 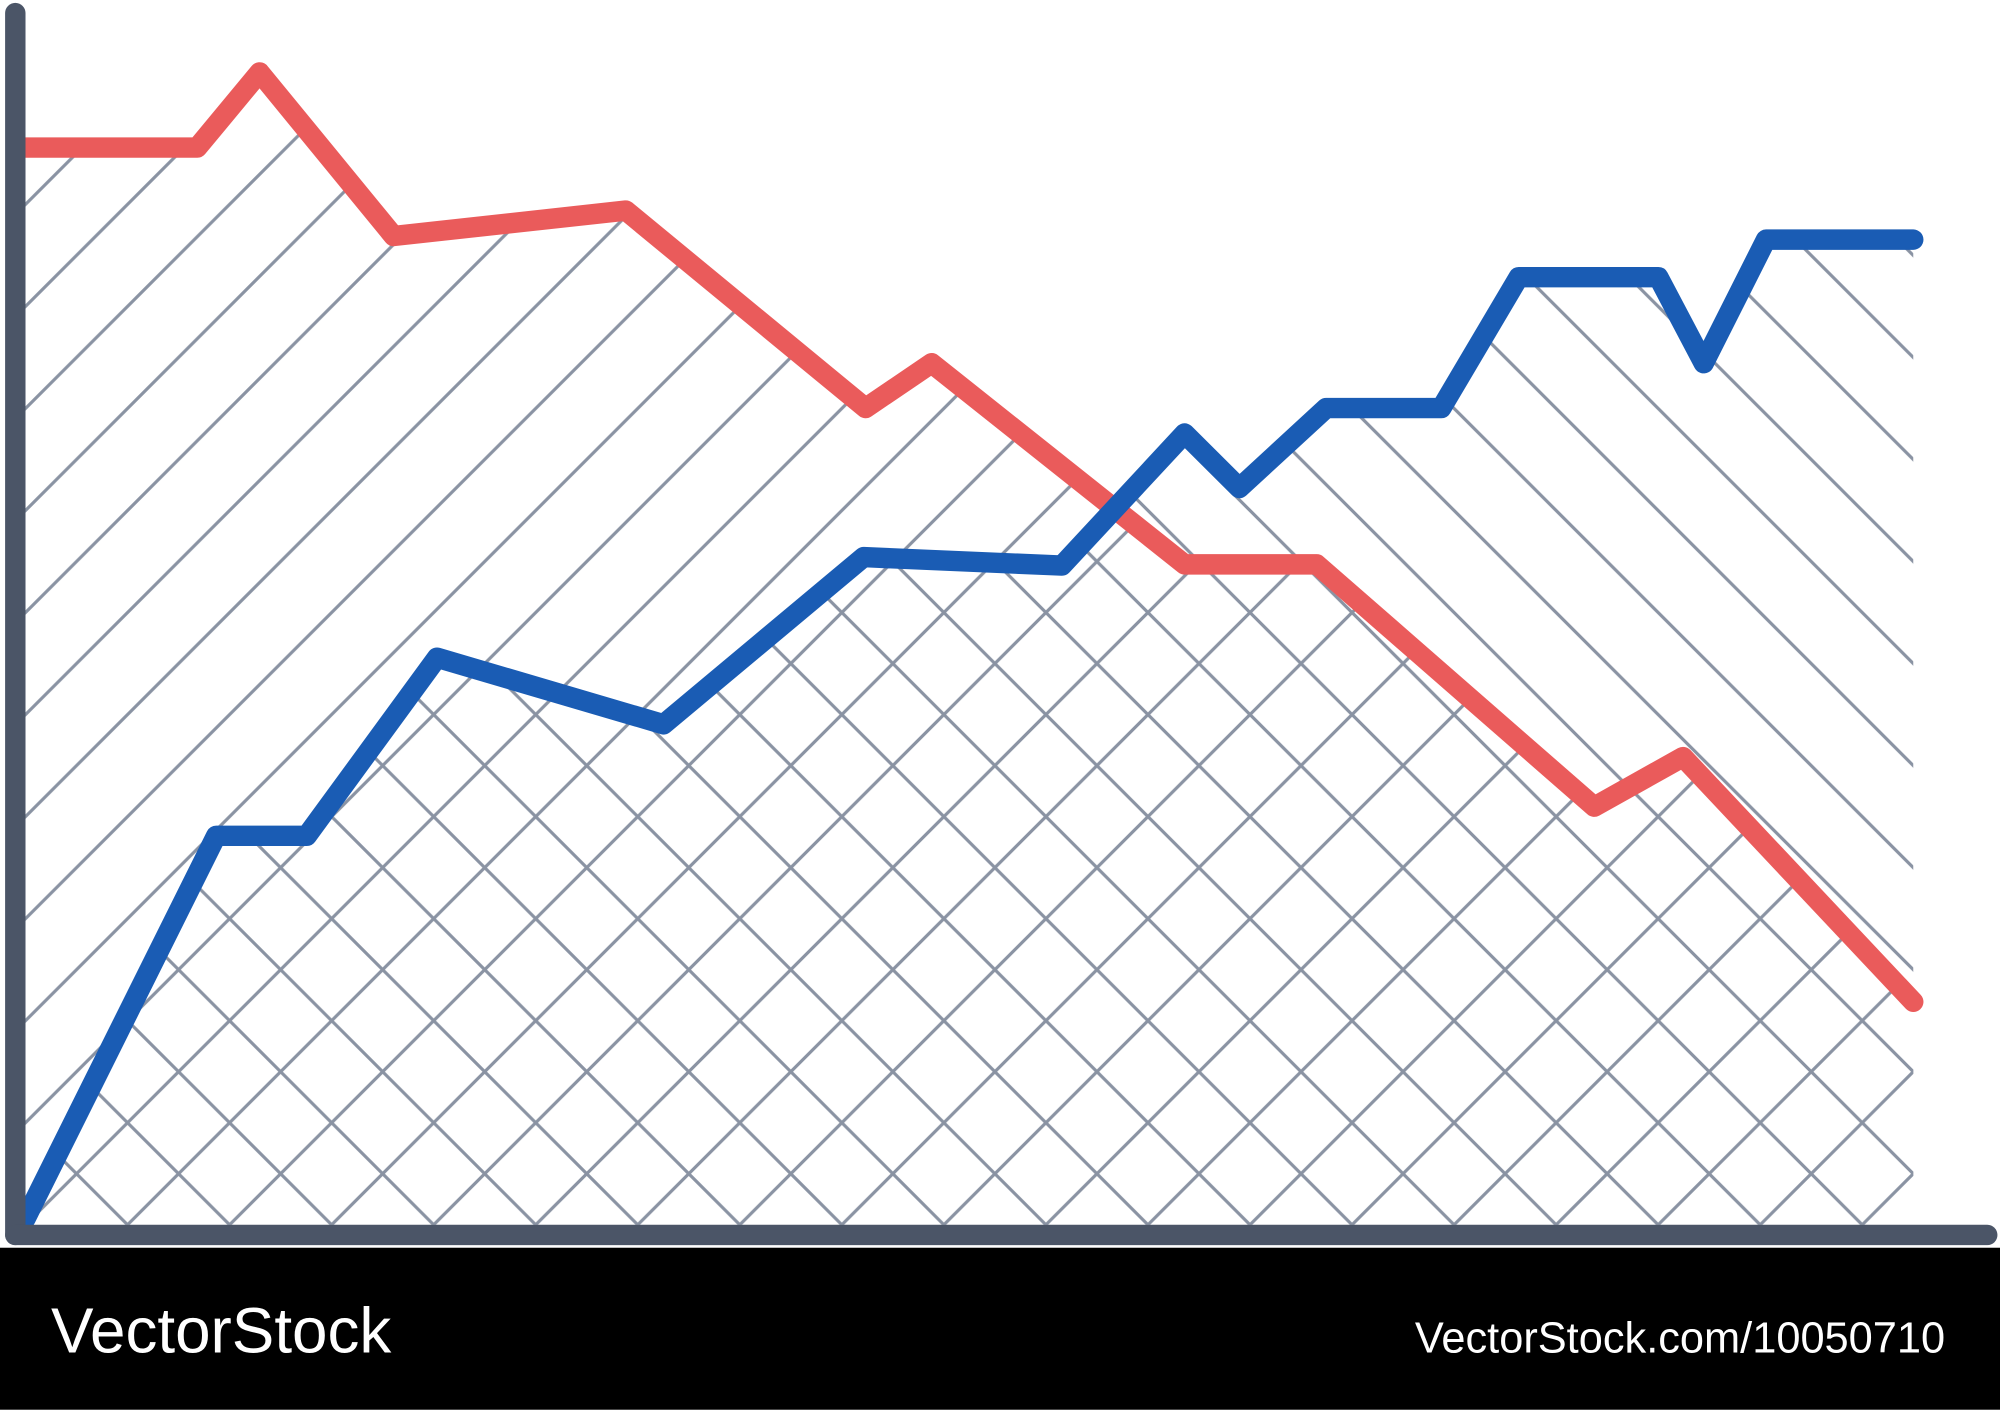 I want to click on footer-band, so click(x=1000, y=1328).